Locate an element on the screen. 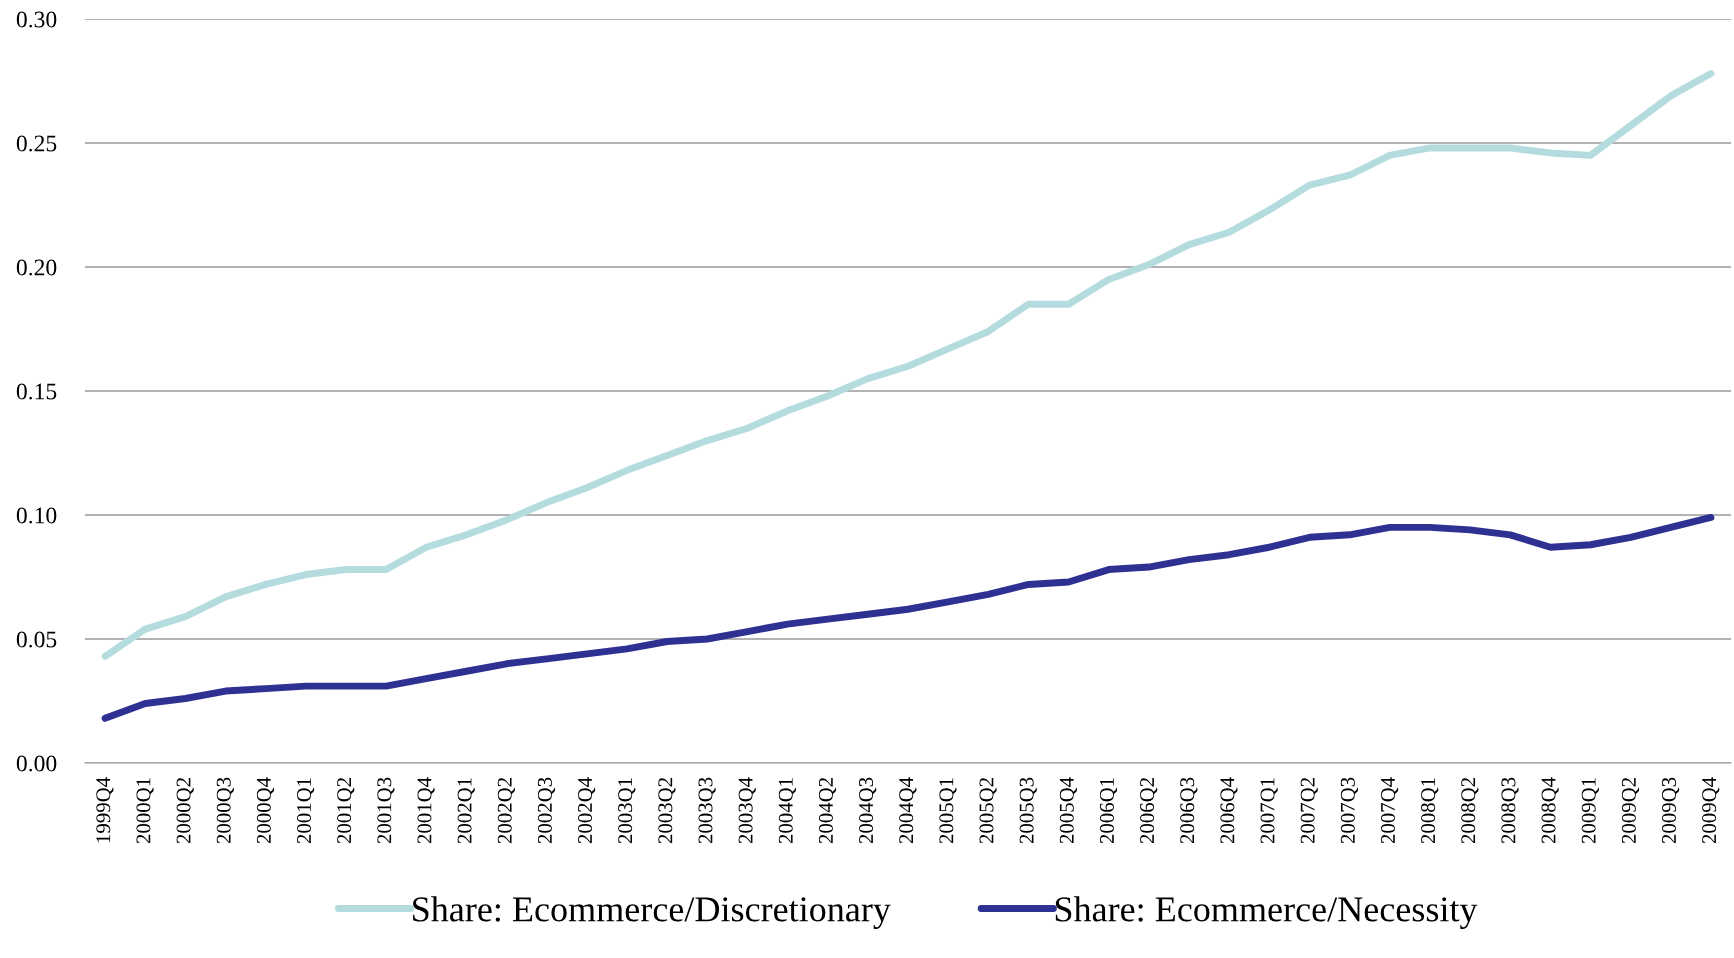 This screenshot has width=1734, height=958. x-tick-label: 2007Q2 is located at coordinates (1309, 811).